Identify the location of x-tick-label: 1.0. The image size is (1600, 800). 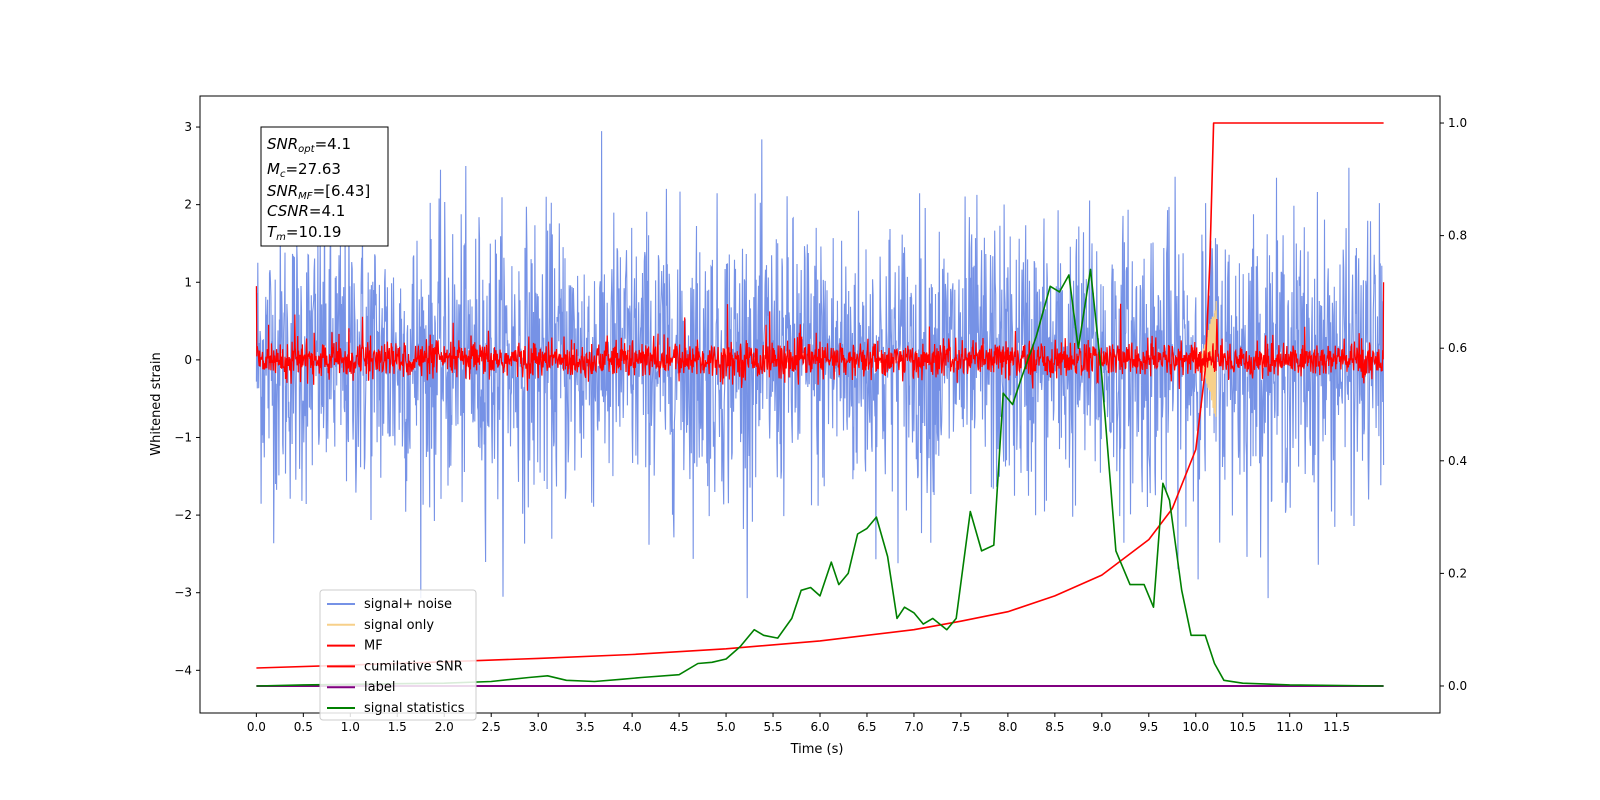
(350, 727).